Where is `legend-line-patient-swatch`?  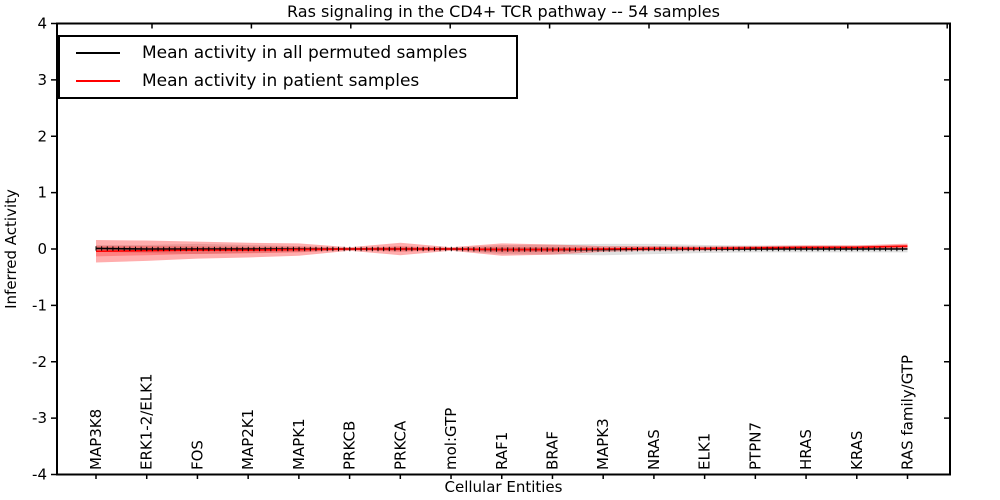 legend-line-patient-swatch is located at coordinates (98, 81).